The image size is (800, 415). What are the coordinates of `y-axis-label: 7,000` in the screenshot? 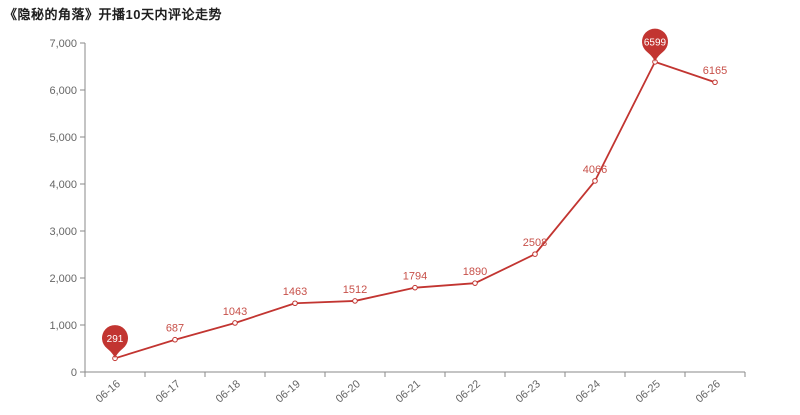 It's located at (63, 44).